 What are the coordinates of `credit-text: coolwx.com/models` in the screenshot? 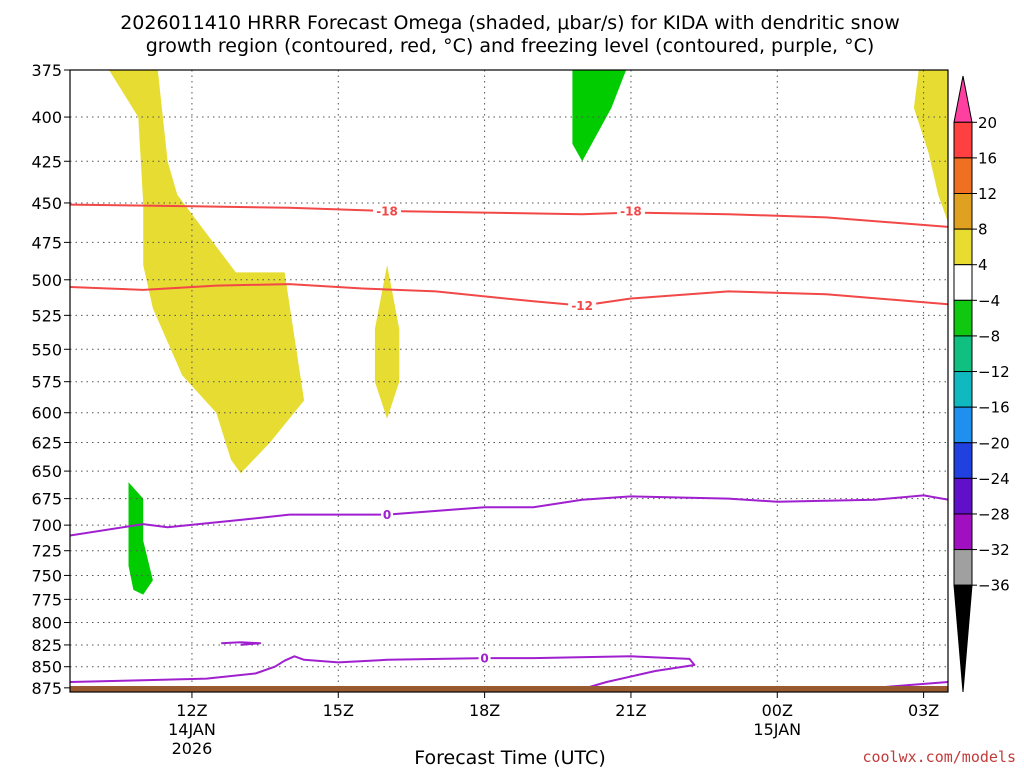 It's located at (939, 757).